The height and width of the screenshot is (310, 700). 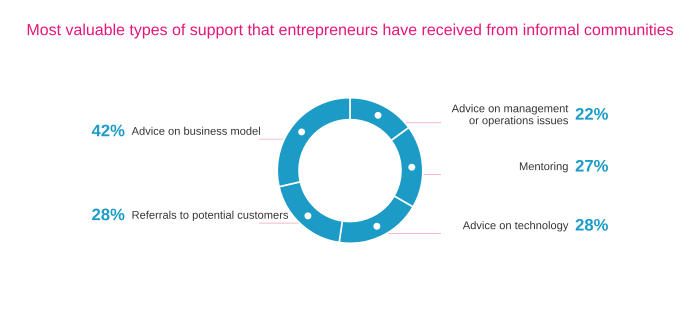 I want to click on slice-label: Mentoring, so click(x=544, y=167).